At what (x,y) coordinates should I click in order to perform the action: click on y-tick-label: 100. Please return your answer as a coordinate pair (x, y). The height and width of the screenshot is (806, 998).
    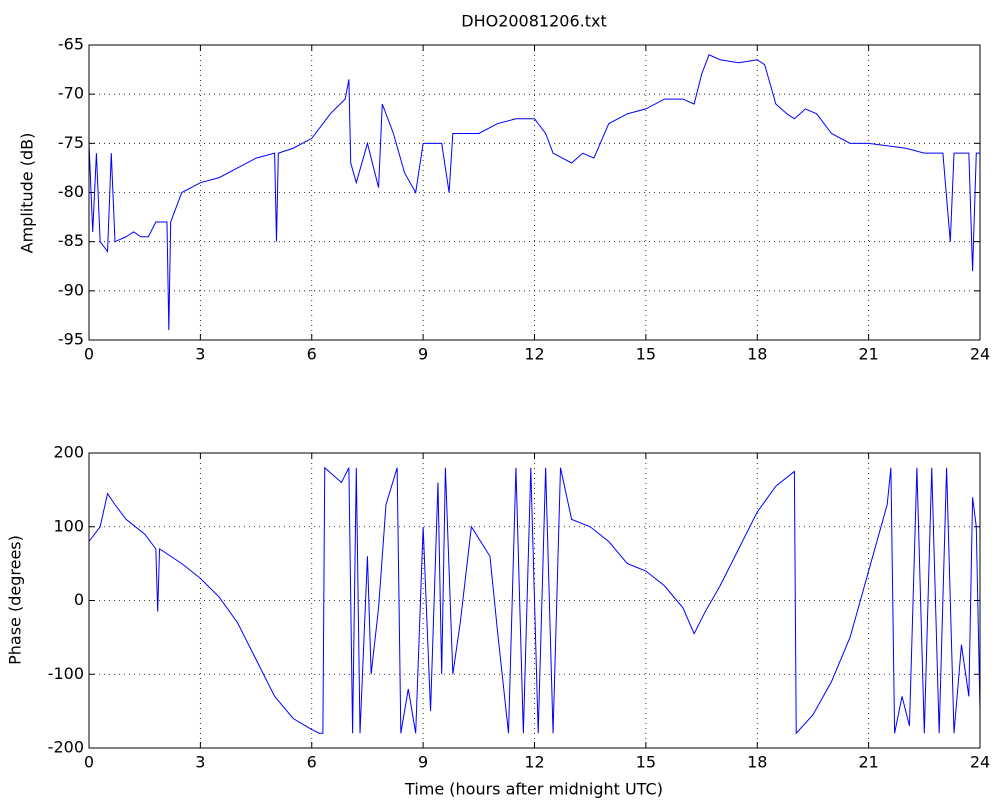
    Looking at the image, I should click on (68, 525).